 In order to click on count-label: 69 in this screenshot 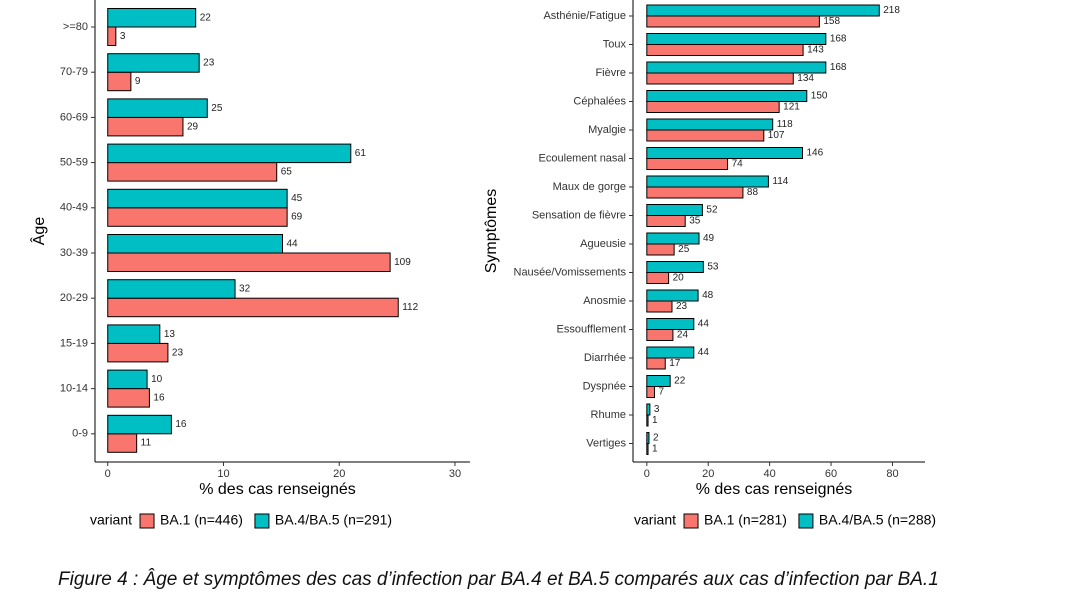, I will do `click(297, 217)`.